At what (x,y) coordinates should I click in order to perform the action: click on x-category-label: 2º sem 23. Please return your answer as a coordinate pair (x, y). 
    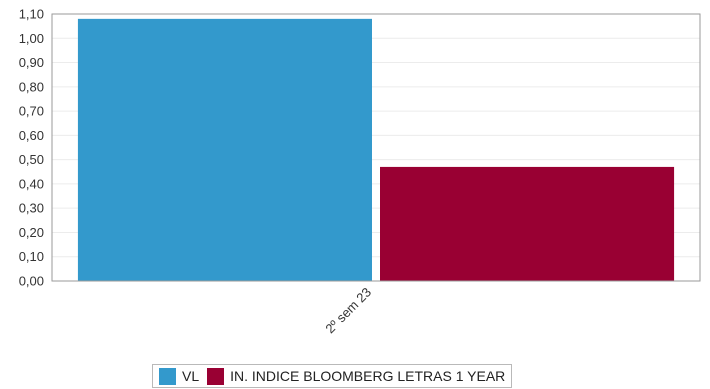
    Looking at the image, I should click on (348, 311).